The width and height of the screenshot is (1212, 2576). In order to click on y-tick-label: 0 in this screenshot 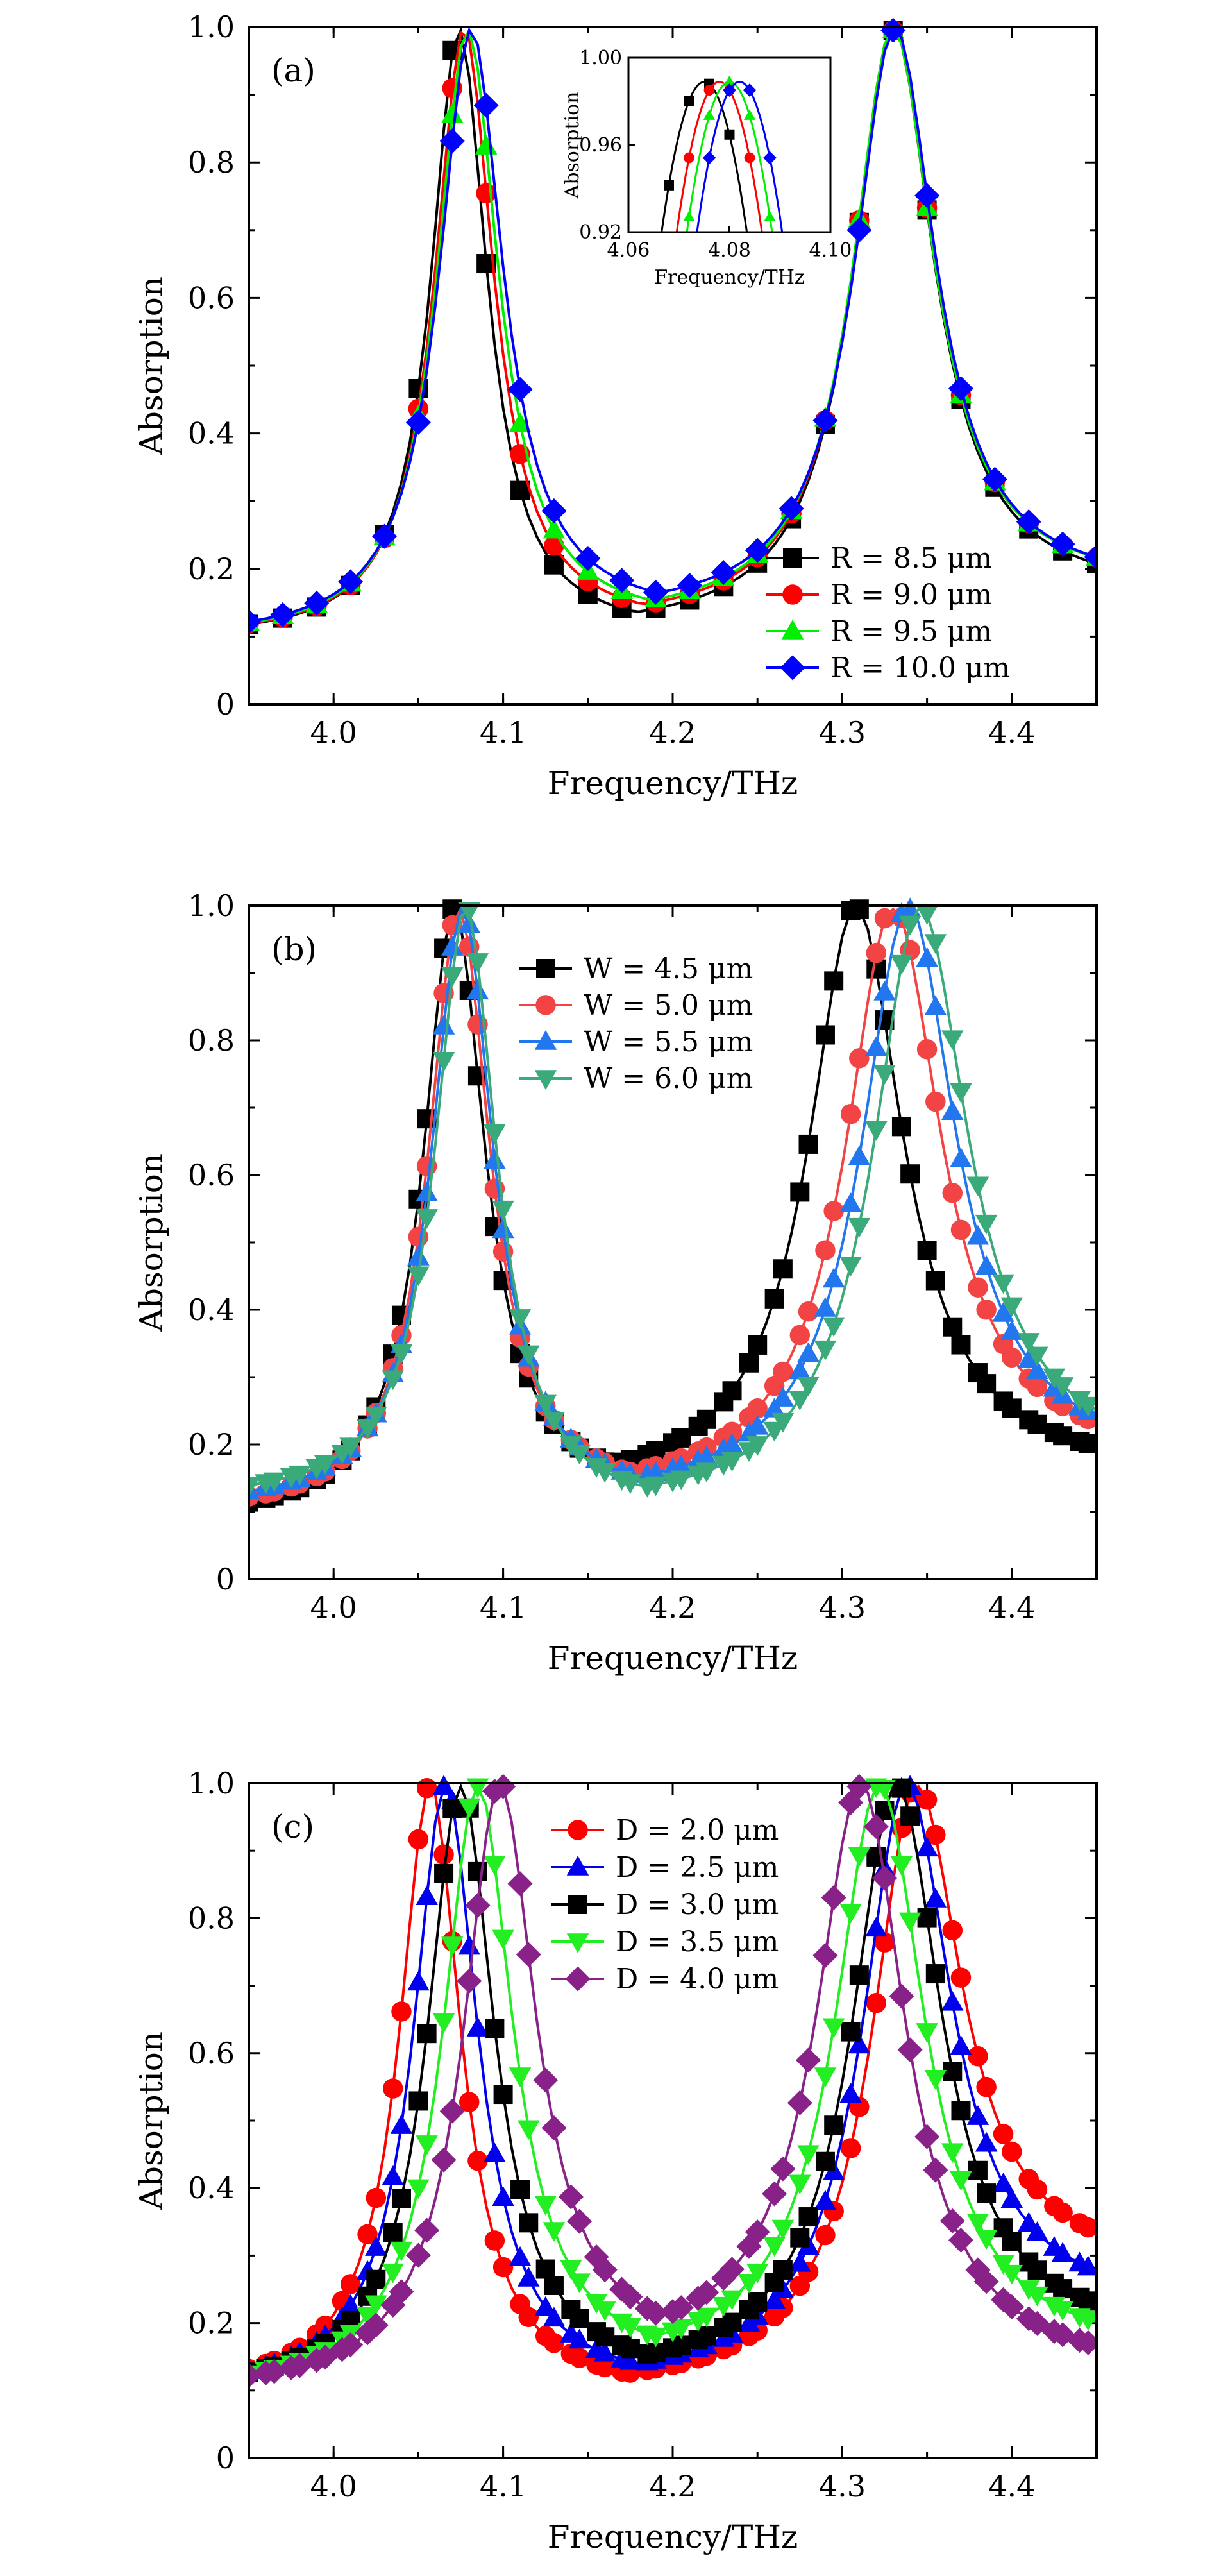, I will do `click(226, 2458)`.